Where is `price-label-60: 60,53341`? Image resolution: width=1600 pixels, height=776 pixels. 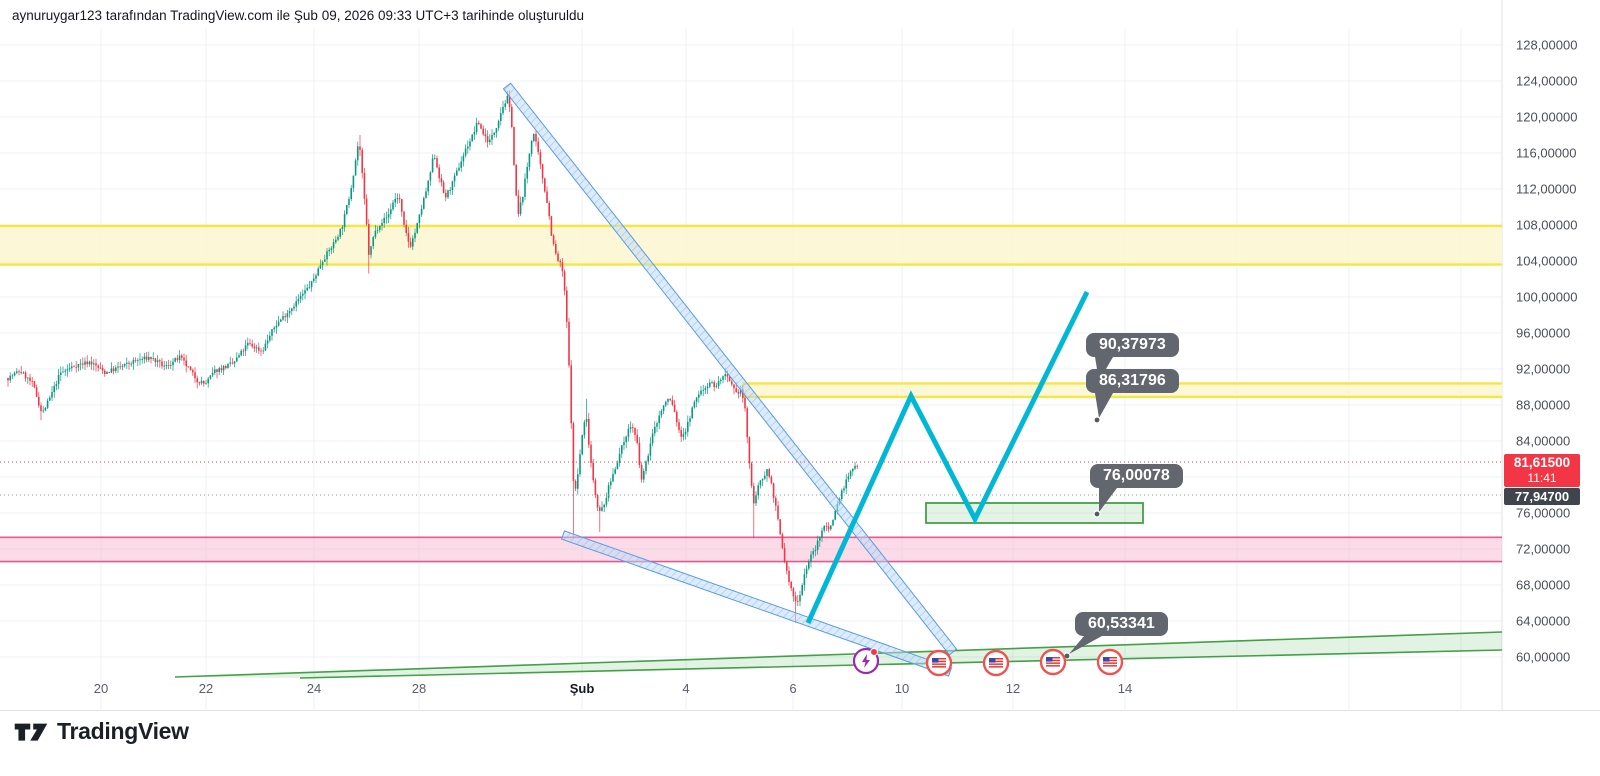
price-label-60: 60,53341 is located at coordinates (1121, 624).